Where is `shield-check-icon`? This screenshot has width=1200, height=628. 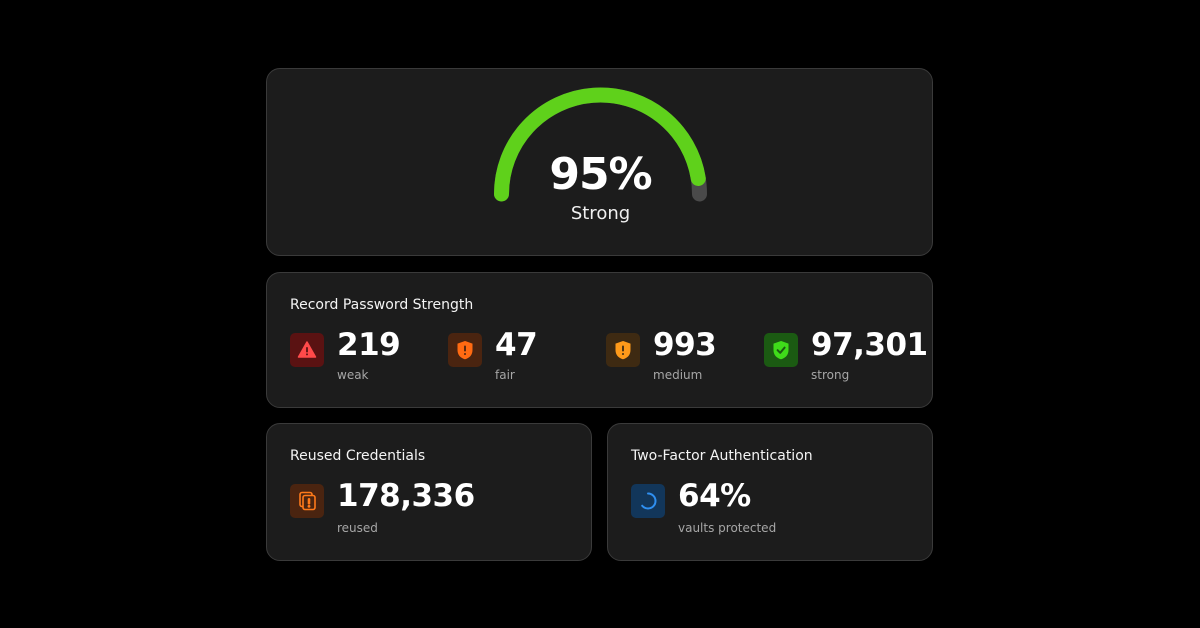
shield-check-icon is located at coordinates (781, 350).